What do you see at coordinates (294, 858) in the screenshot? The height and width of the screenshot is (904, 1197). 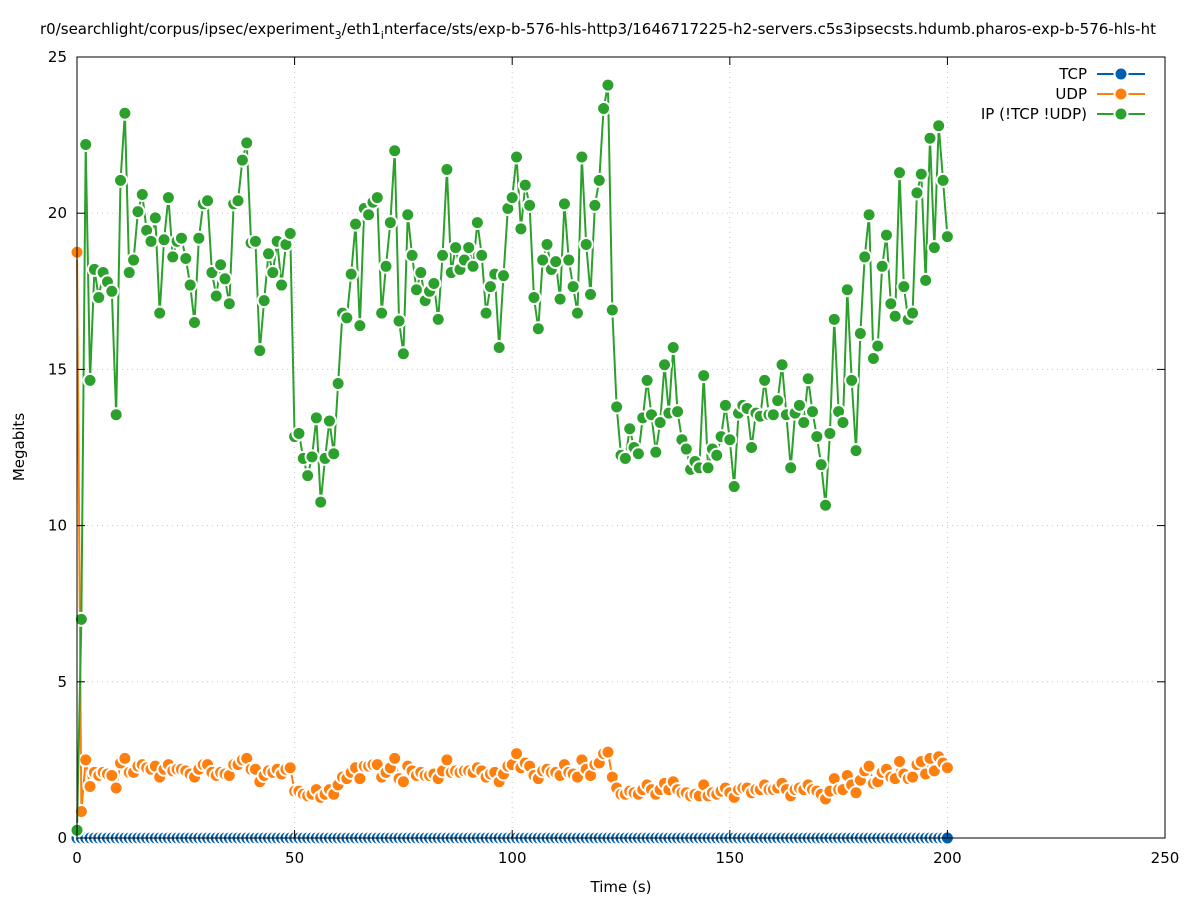 I see `x-tick-label: 50` at bounding box center [294, 858].